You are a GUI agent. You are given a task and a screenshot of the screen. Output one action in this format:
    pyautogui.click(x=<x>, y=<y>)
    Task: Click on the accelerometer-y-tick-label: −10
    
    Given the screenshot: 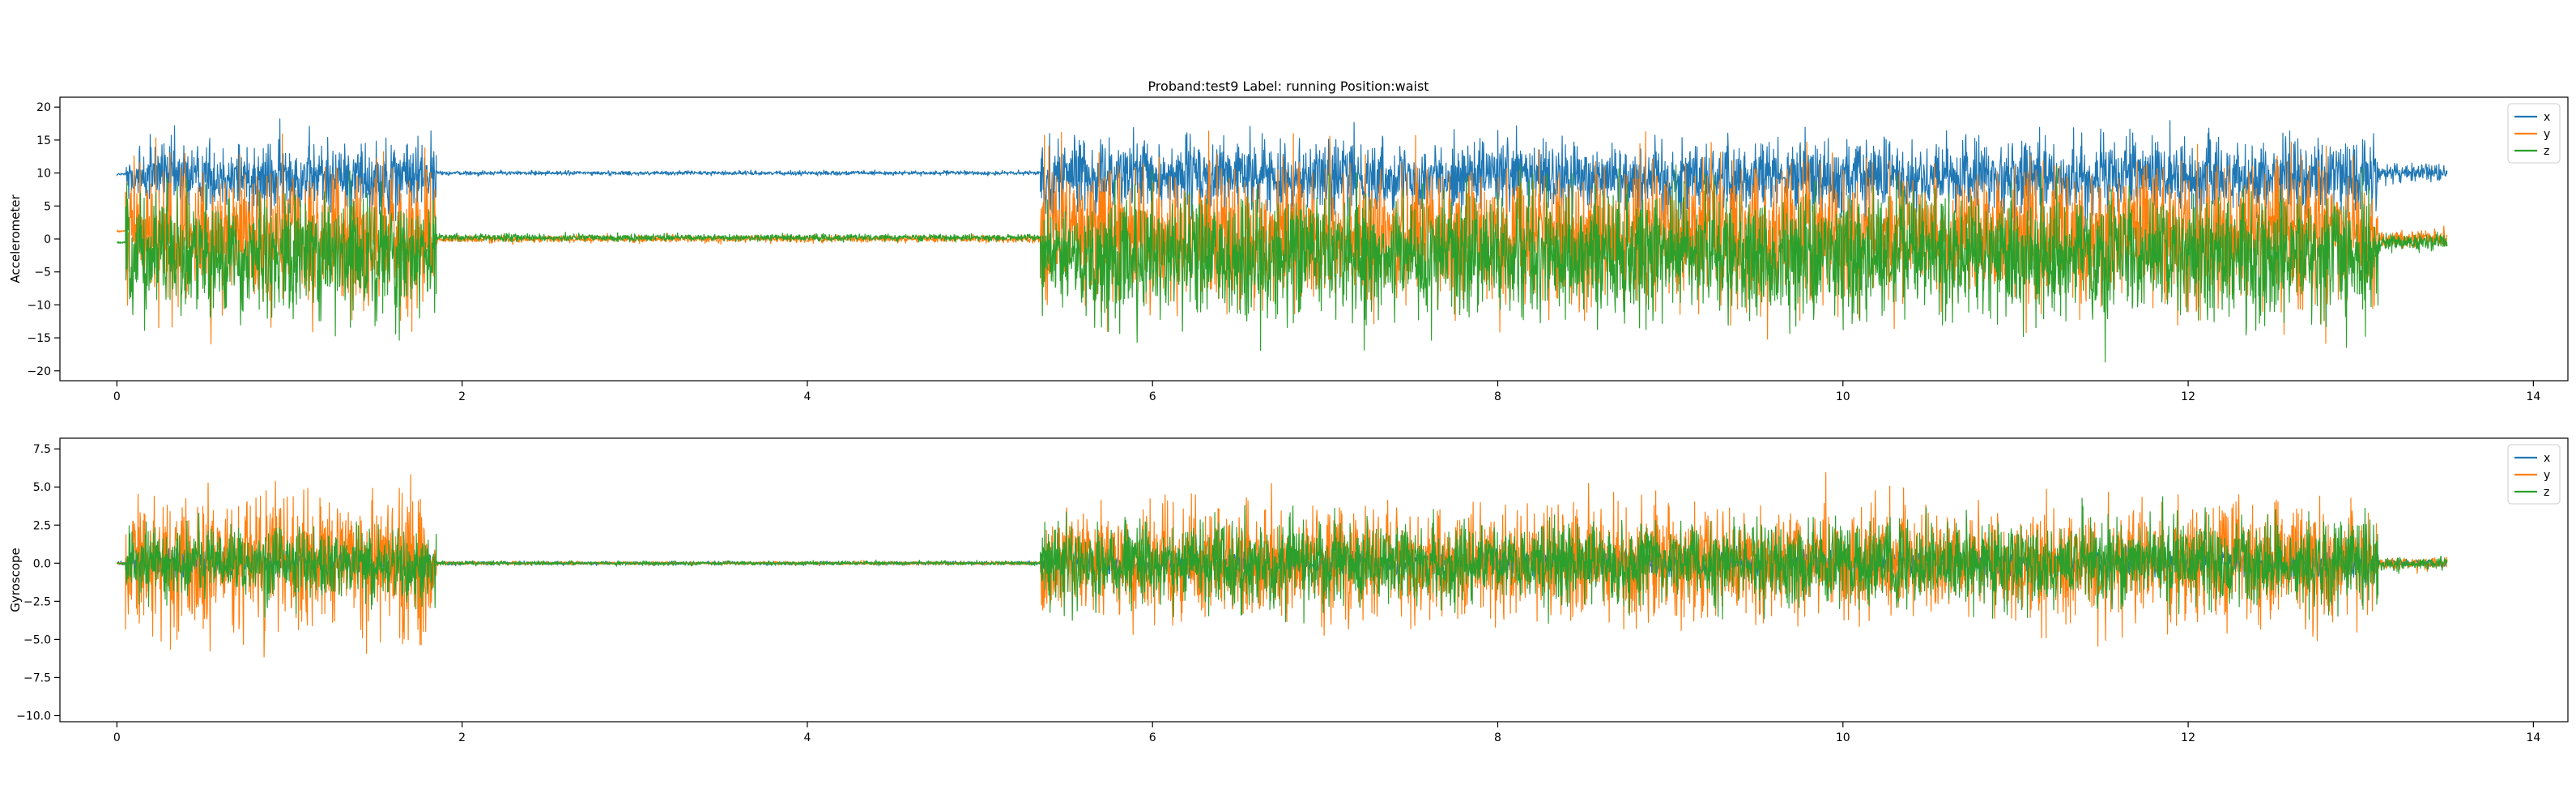 What is the action you would take?
    pyautogui.click(x=39, y=305)
    